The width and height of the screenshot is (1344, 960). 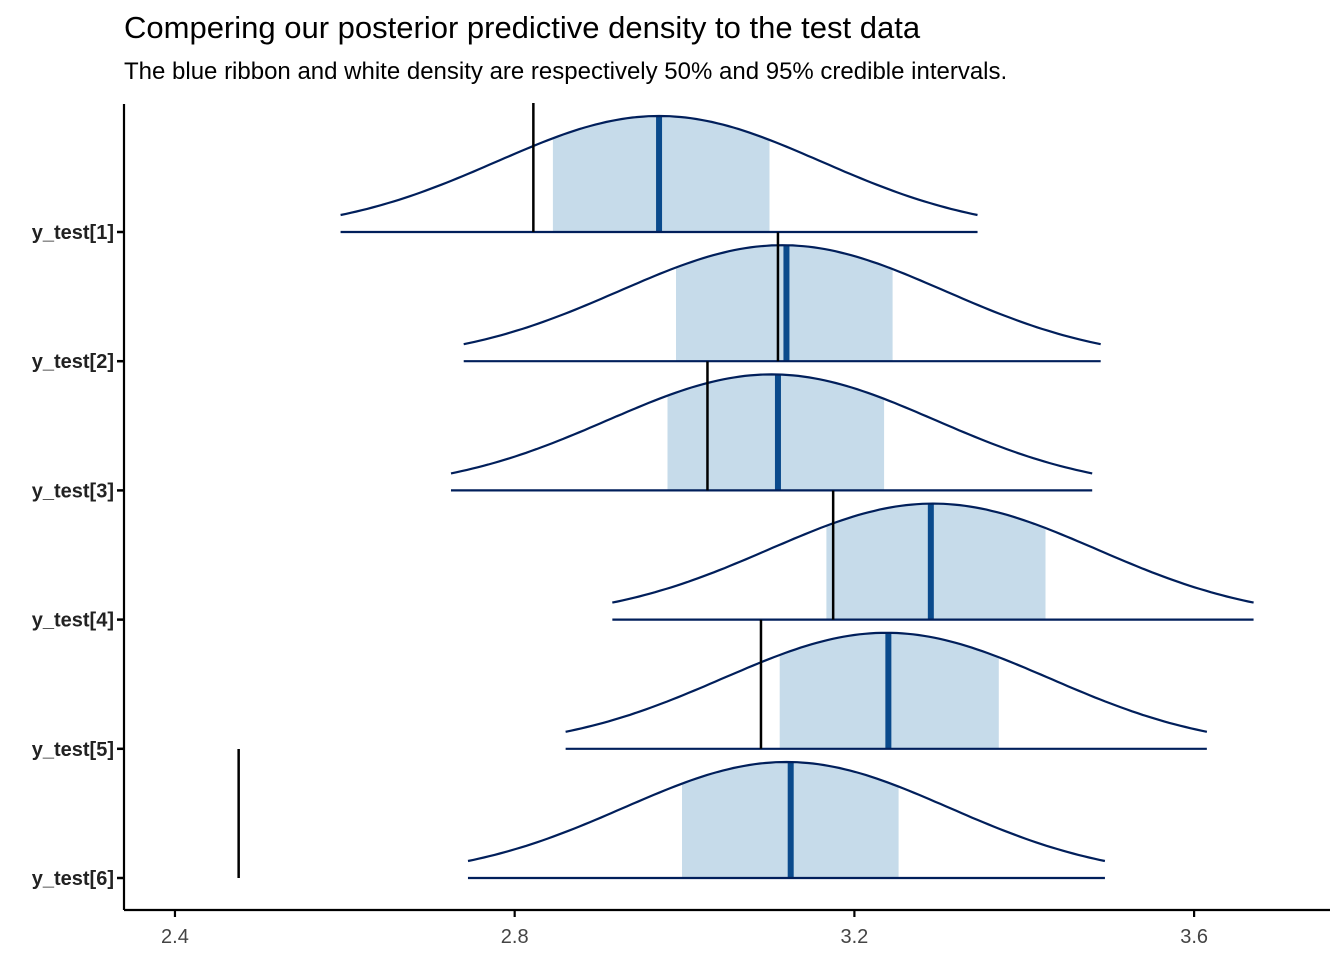 What do you see at coordinates (73, 879) in the screenshot?
I see `y-tick-label-6: y_test[6]` at bounding box center [73, 879].